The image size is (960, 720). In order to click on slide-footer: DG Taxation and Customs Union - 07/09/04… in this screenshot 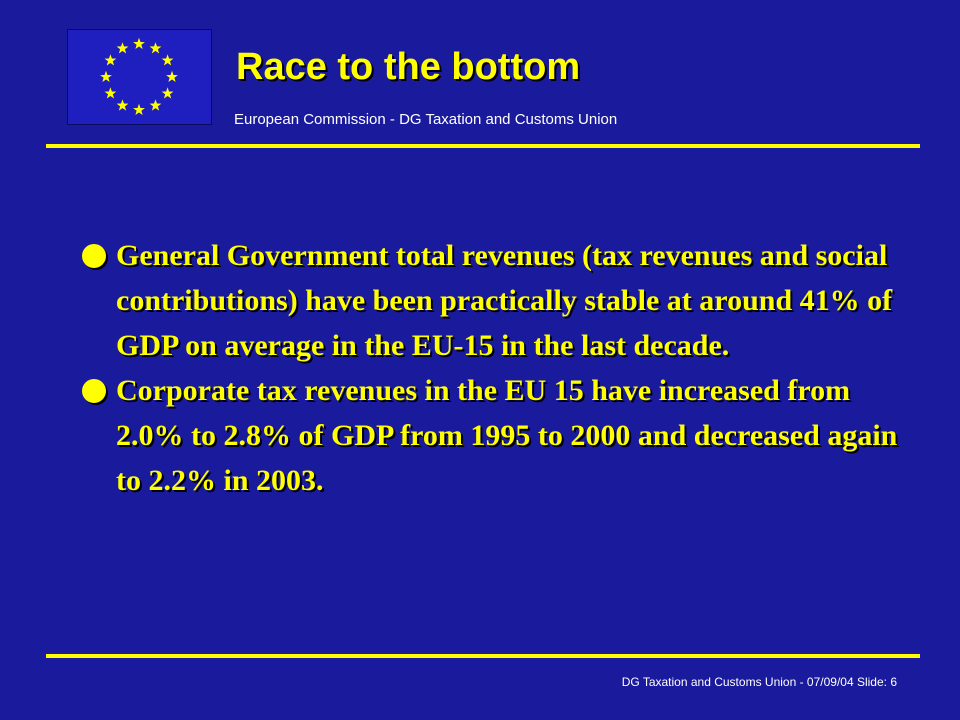, I will do `click(759, 682)`.